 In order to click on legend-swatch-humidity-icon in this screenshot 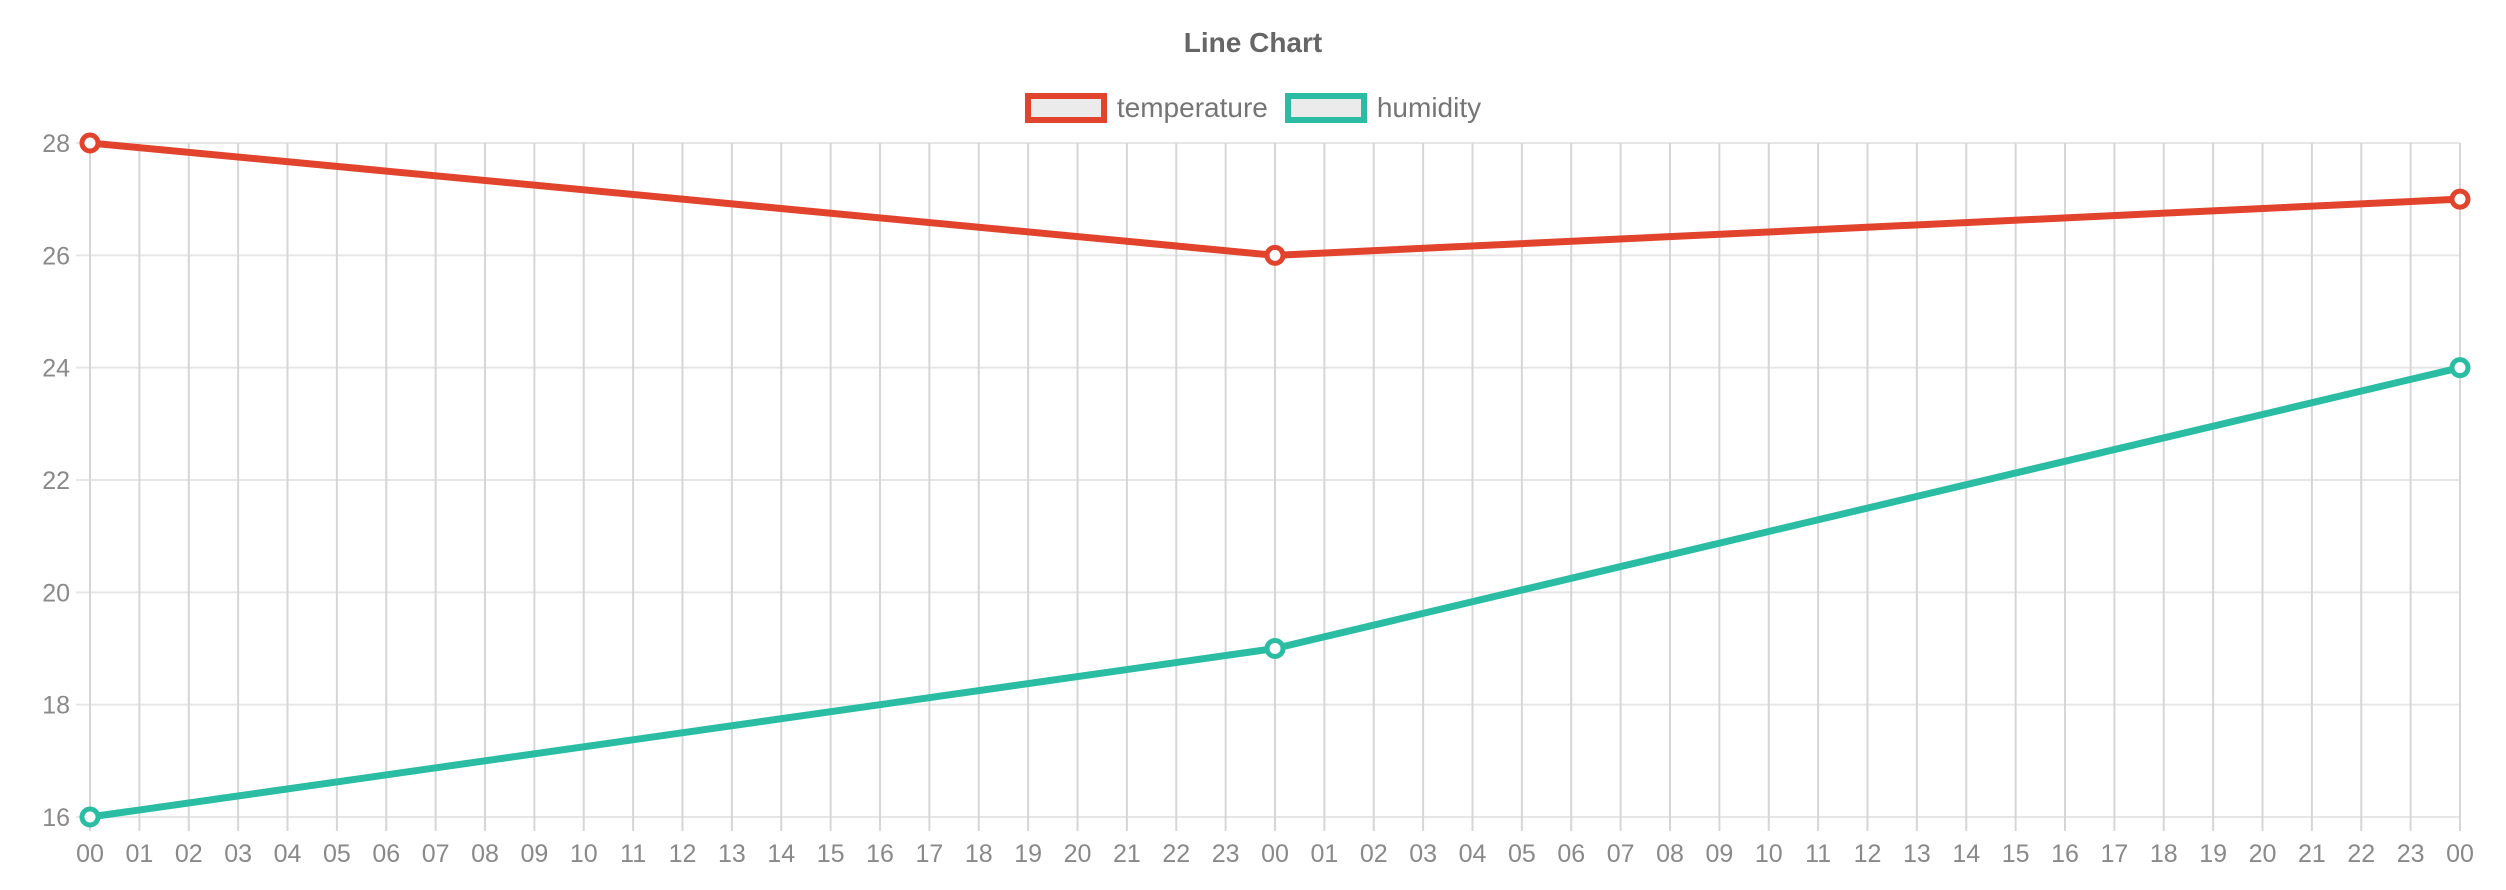, I will do `click(1325, 108)`.